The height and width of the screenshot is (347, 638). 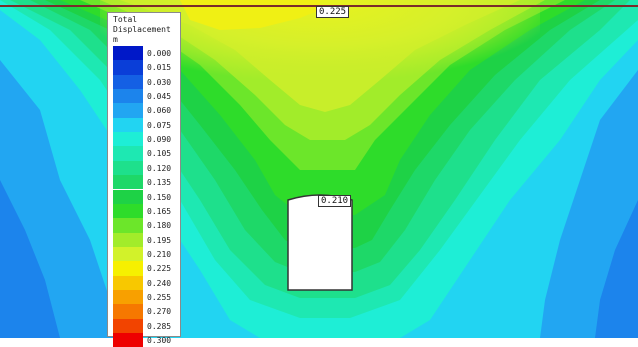 I want to click on legend-row: 0.225, so click(x=145, y=268).